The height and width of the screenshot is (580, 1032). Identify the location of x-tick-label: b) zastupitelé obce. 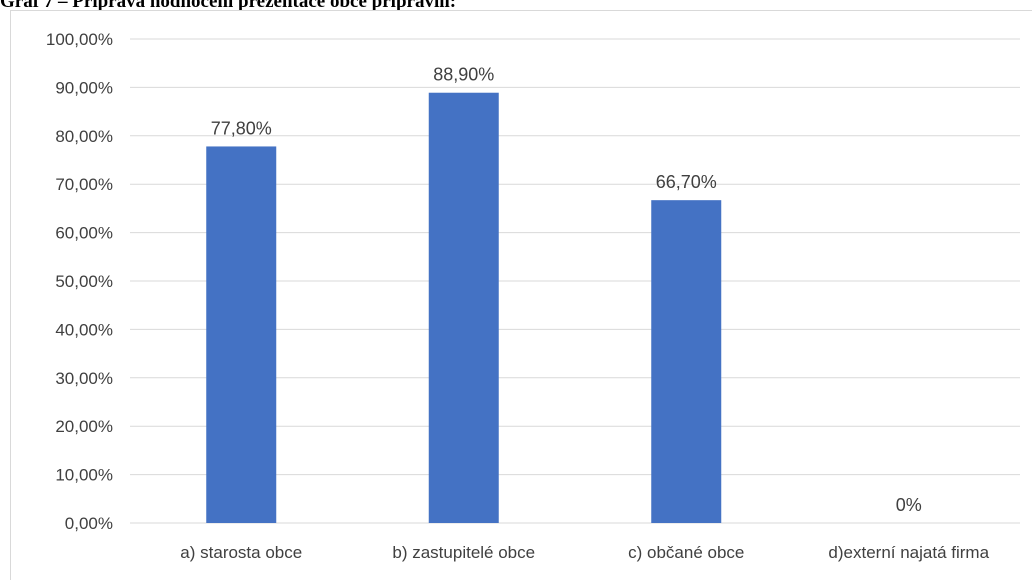
(463, 552).